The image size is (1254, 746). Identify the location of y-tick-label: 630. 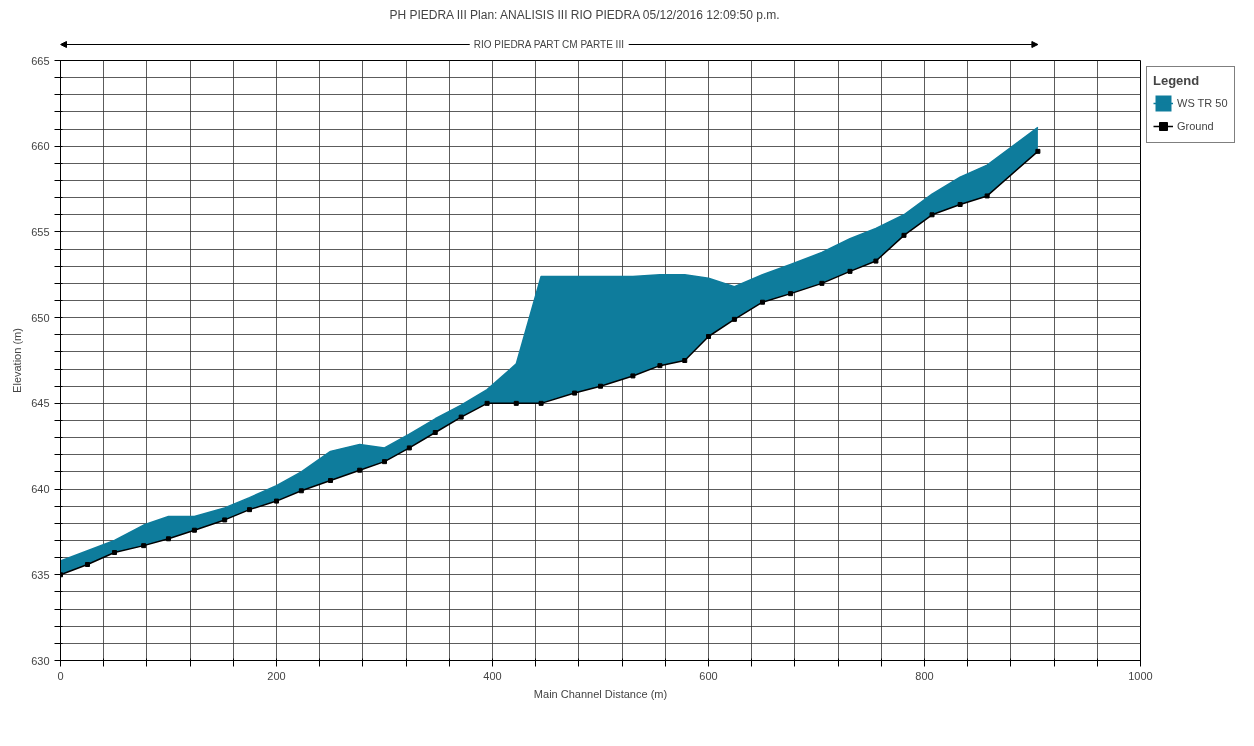
(40, 660).